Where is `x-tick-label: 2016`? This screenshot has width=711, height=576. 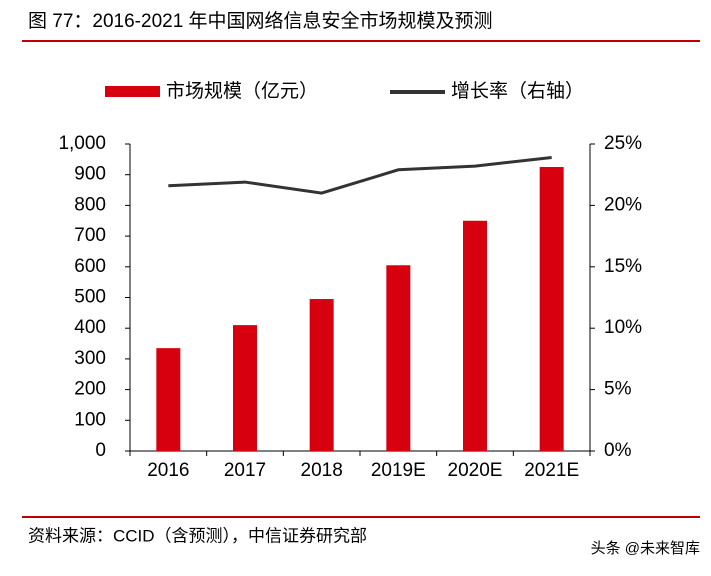
x-tick-label: 2016 is located at coordinates (168, 470).